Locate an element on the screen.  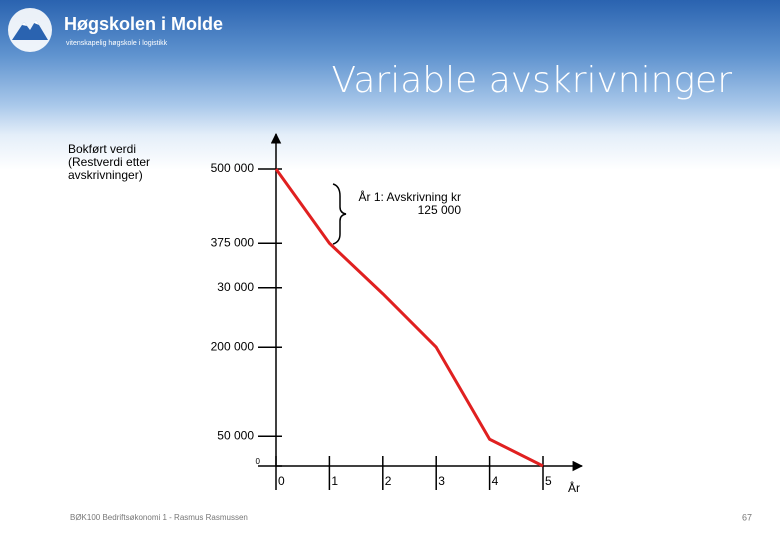
x-tick-label: 1 is located at coordinates (334, 481).